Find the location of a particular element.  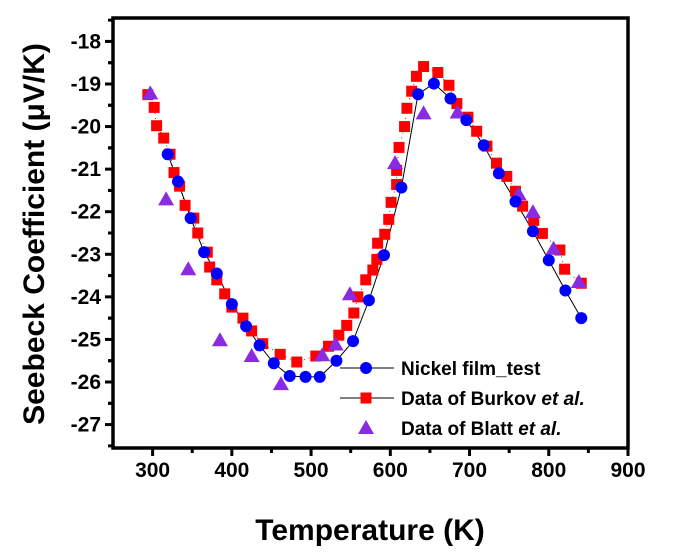

legend-label: Data of Blatt et al. is located at coordinates (481, 429).